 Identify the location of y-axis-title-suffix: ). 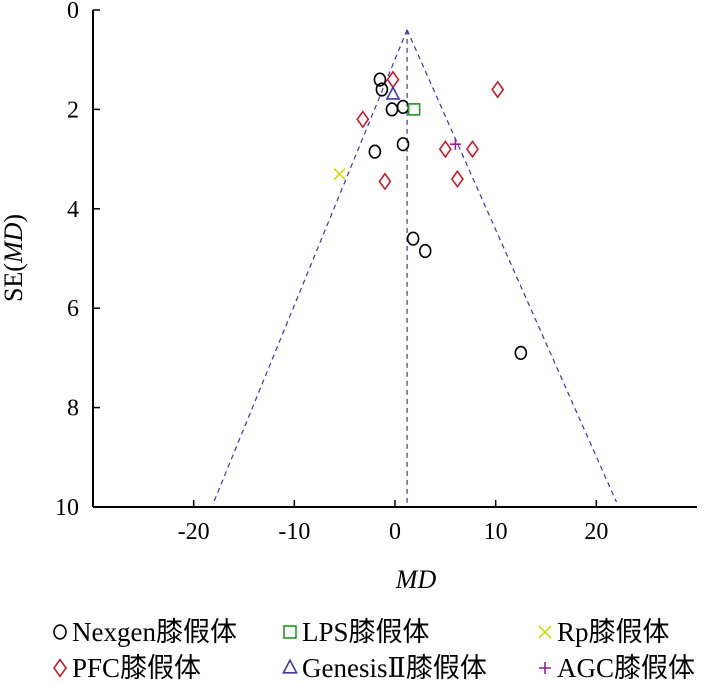
(14, 218).